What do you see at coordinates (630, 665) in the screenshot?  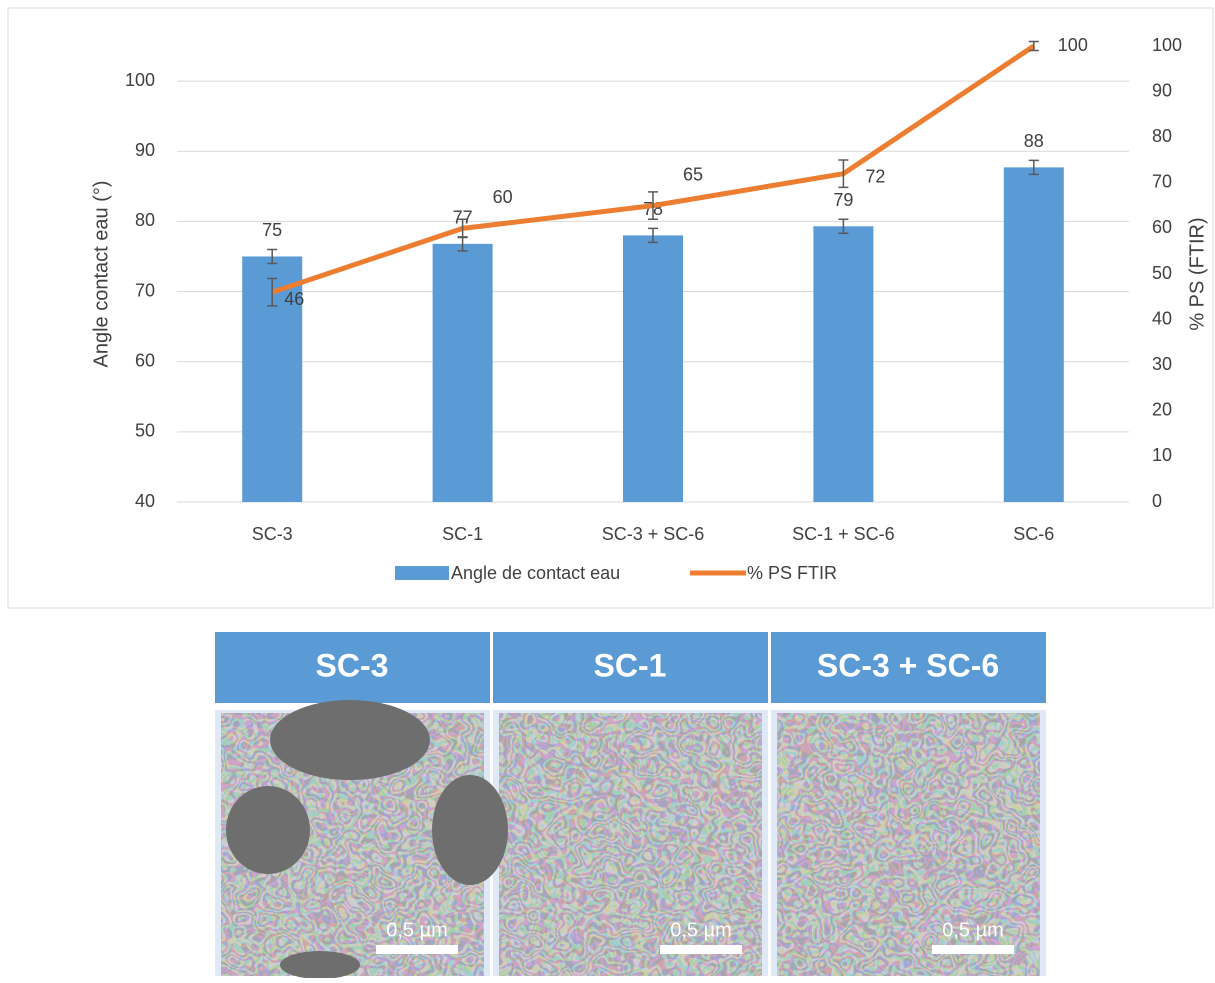 I see `panel-label: SC-1` at bounding box center [630, 665].